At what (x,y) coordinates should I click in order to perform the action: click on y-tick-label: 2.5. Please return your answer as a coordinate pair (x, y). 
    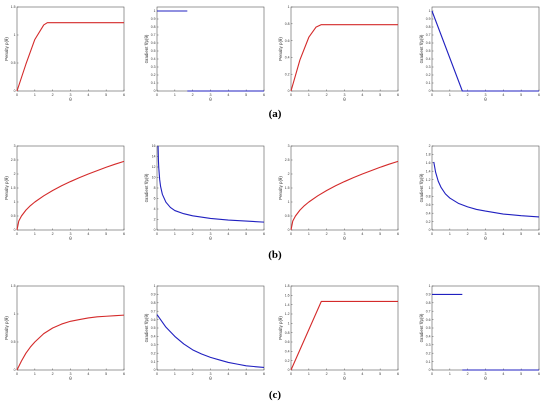
    Looking at the image, I should click on (13, 160).